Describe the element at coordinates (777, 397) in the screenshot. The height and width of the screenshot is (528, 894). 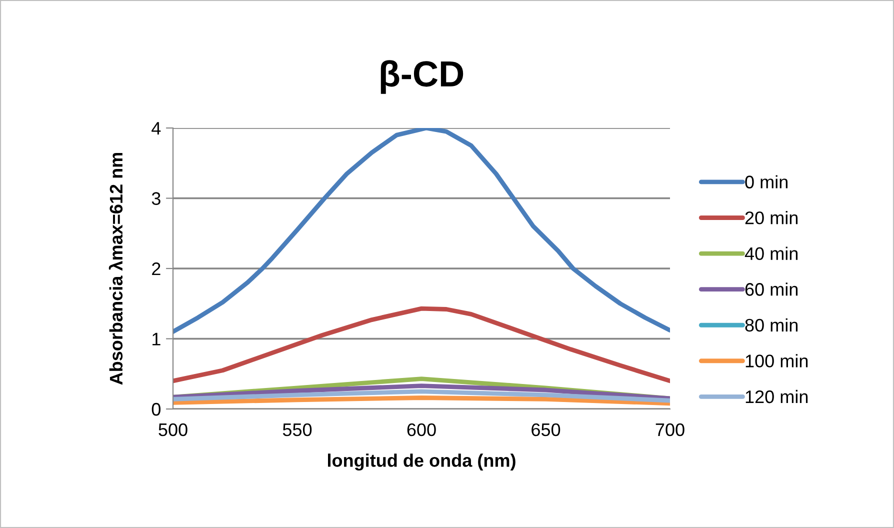
I see `legend-label: 120 min` at that location.